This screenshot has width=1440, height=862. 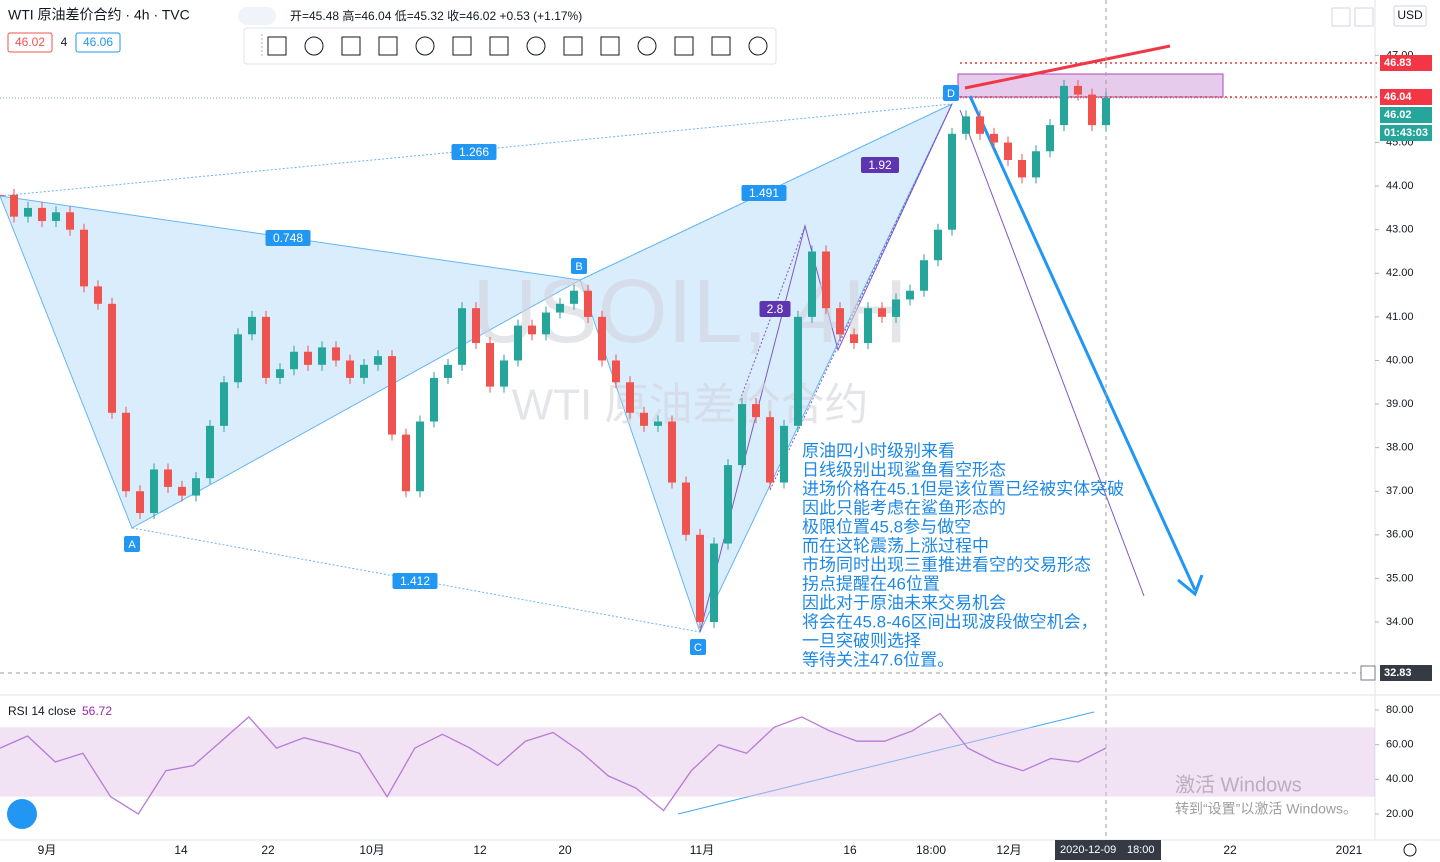 What do you see at coordinates (181, 850) in the screenshot?
I see `x-tick-label: 14` at bounding box center [181, 850].